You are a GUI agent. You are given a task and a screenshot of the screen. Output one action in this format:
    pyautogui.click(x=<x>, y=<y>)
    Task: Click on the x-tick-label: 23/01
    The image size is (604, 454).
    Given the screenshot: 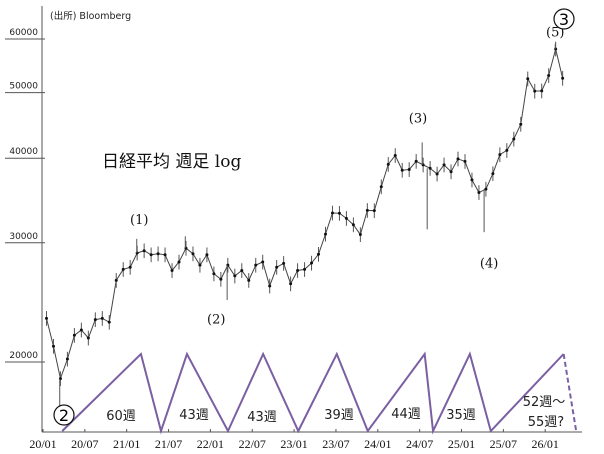 What is the action you would take?
    pyautogui.click(x=293, y=444)
    